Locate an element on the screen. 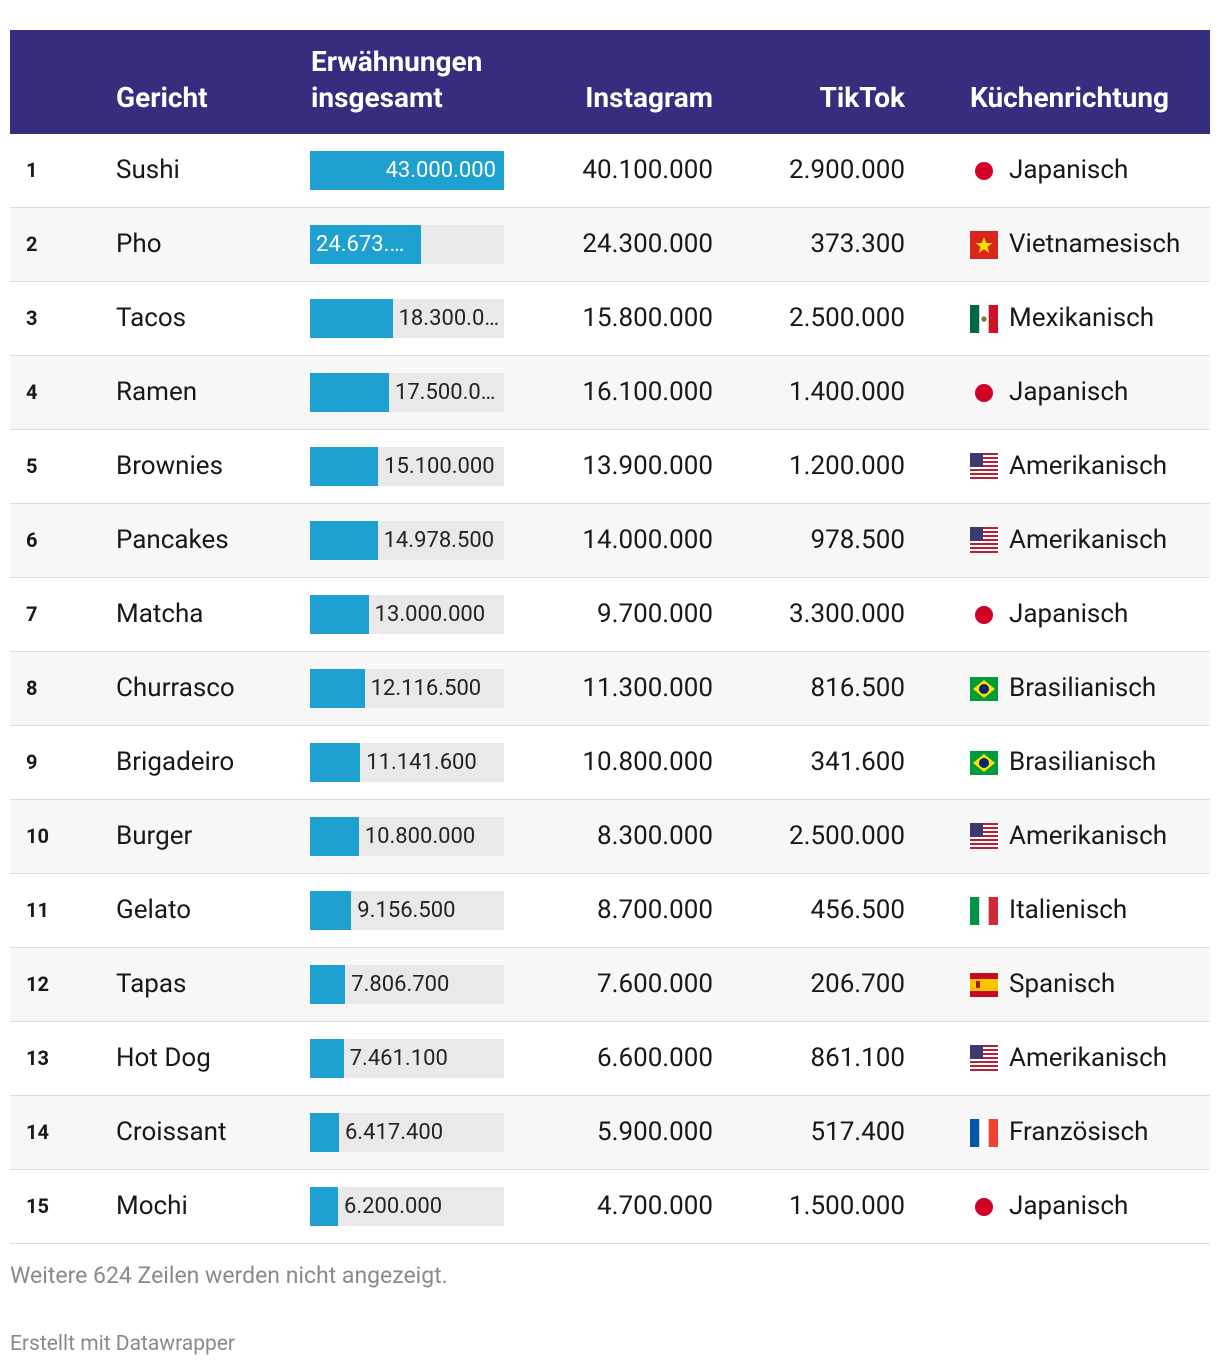 The height and width of the screenshot is (1368, 1220). dish: Brigadeiro is located at coordinates (175, 762).